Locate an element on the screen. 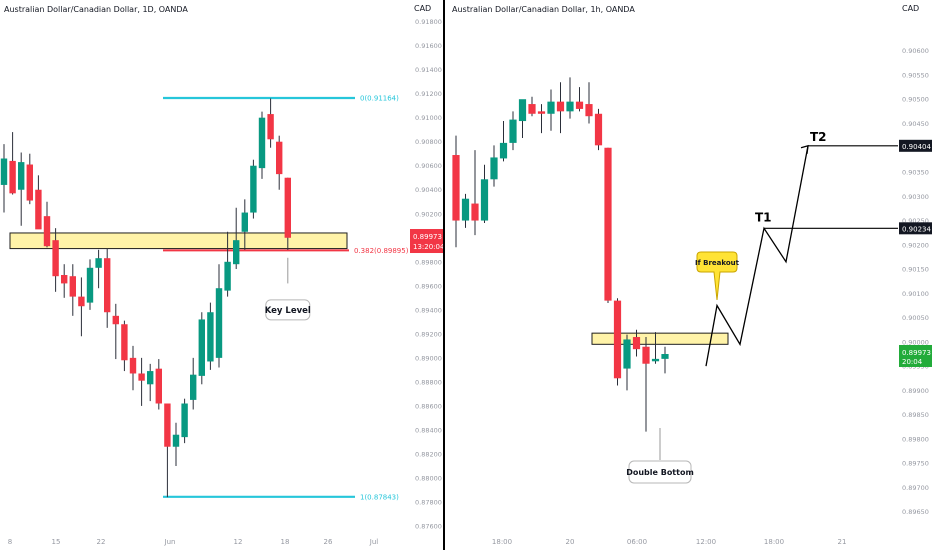  left-key-zone is located at coordinates (178, 241).